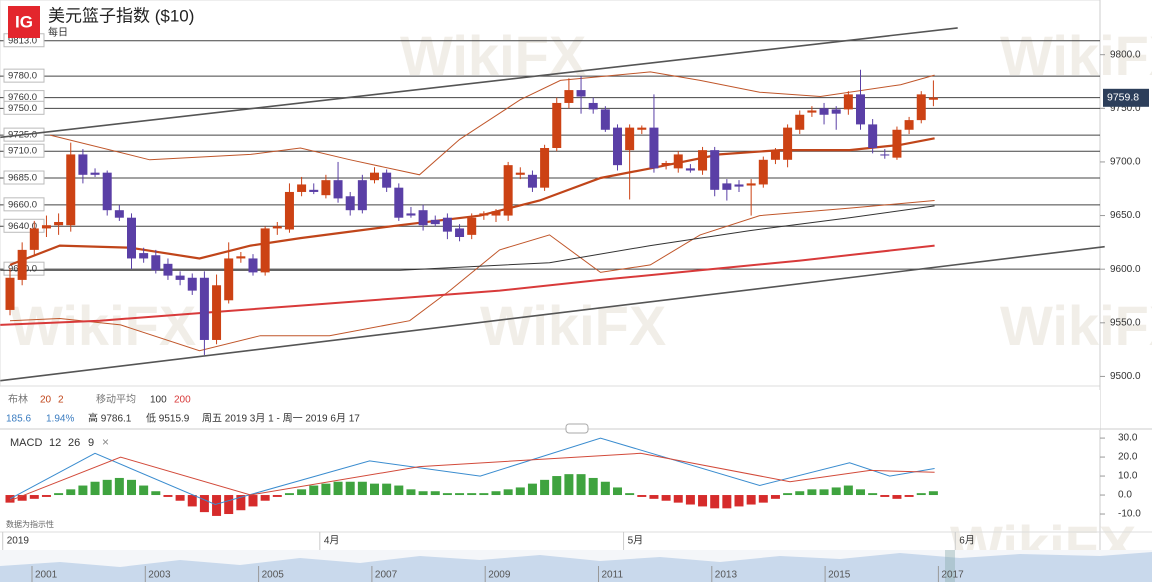 This screenshot has height=582, width=1152. Describe the element at coordinates (103, 325) in the screenshot. I see `watermark: WikiFX` at that location.